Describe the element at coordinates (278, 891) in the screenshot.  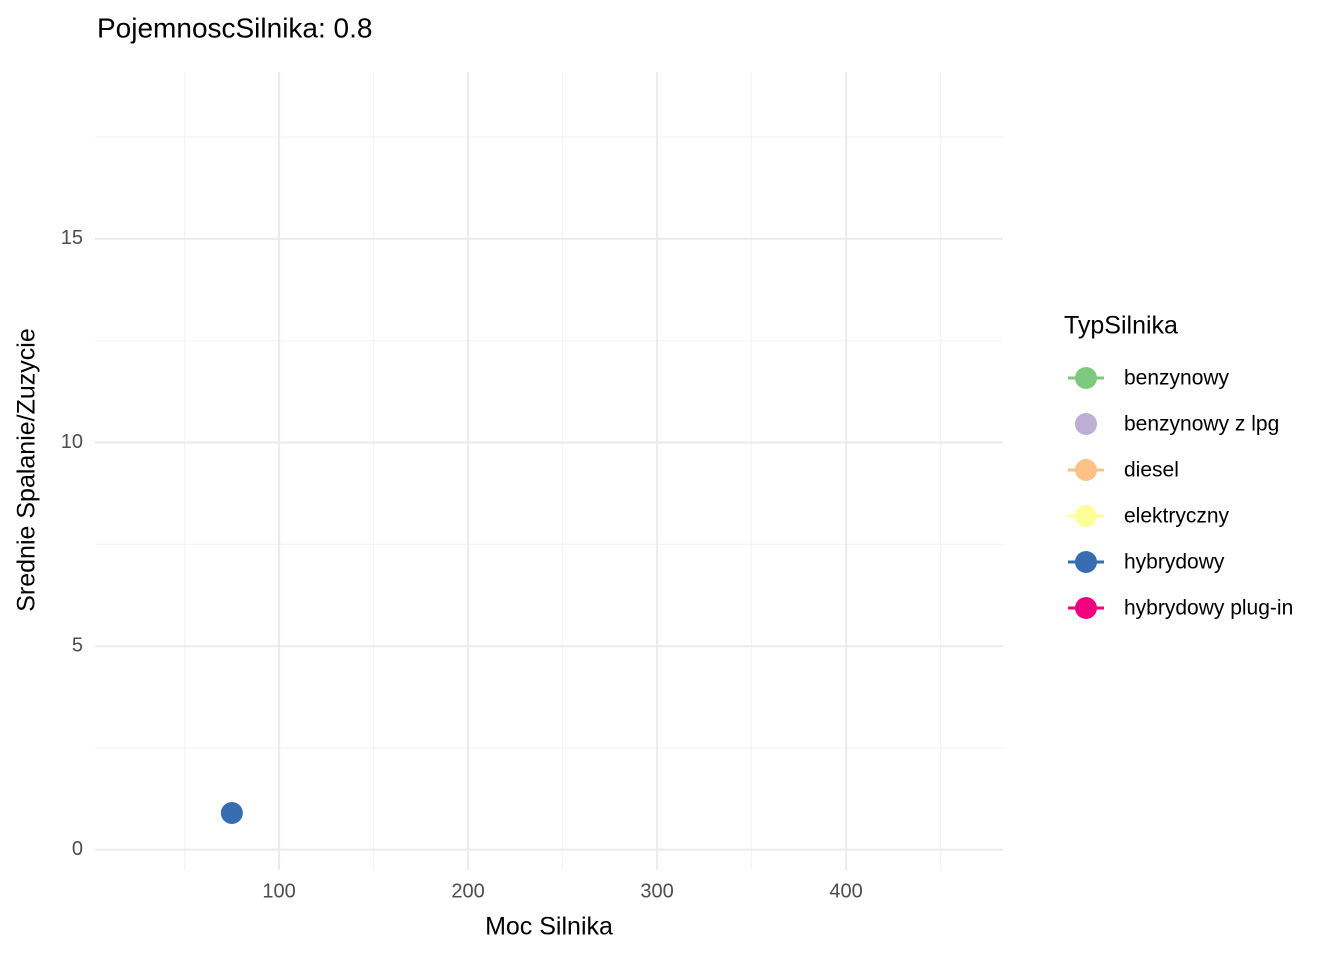
I see `x-tick-label: 100` at that location.